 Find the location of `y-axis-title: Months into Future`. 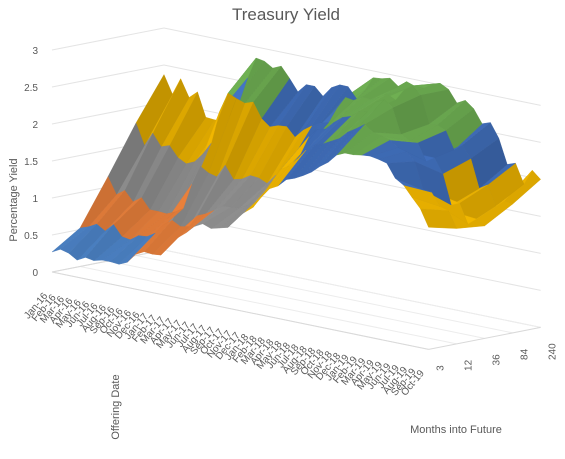

y-axis-title: Months into Future is located at coordinates (456, 430).